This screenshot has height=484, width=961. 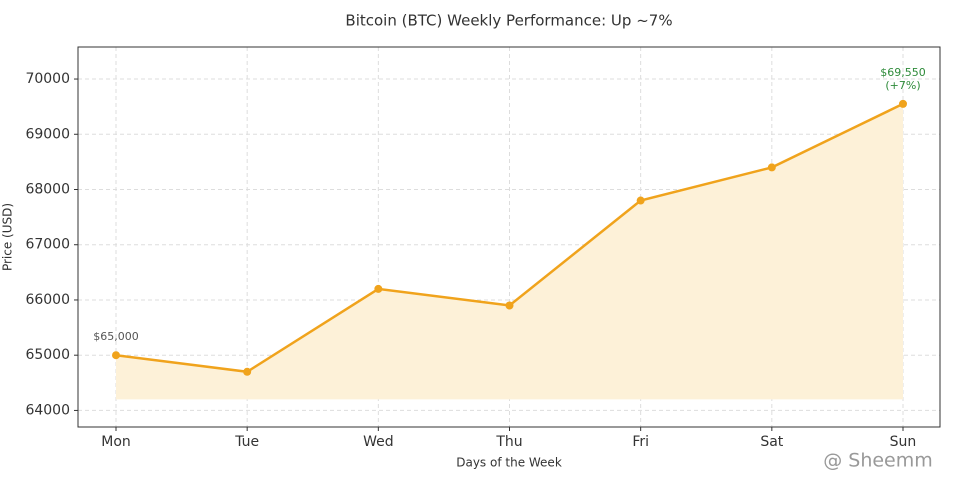 What do you see at coordinates (47, 245) in the screenshot?
I see `y-tick-label: 67000` at bounding box center [47, 245].